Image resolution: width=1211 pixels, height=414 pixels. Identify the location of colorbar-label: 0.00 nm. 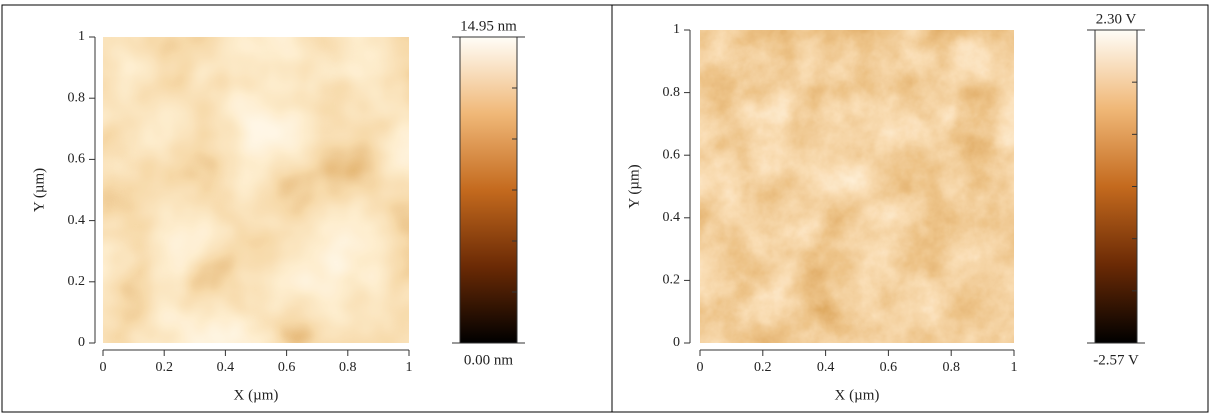
(489, 360).